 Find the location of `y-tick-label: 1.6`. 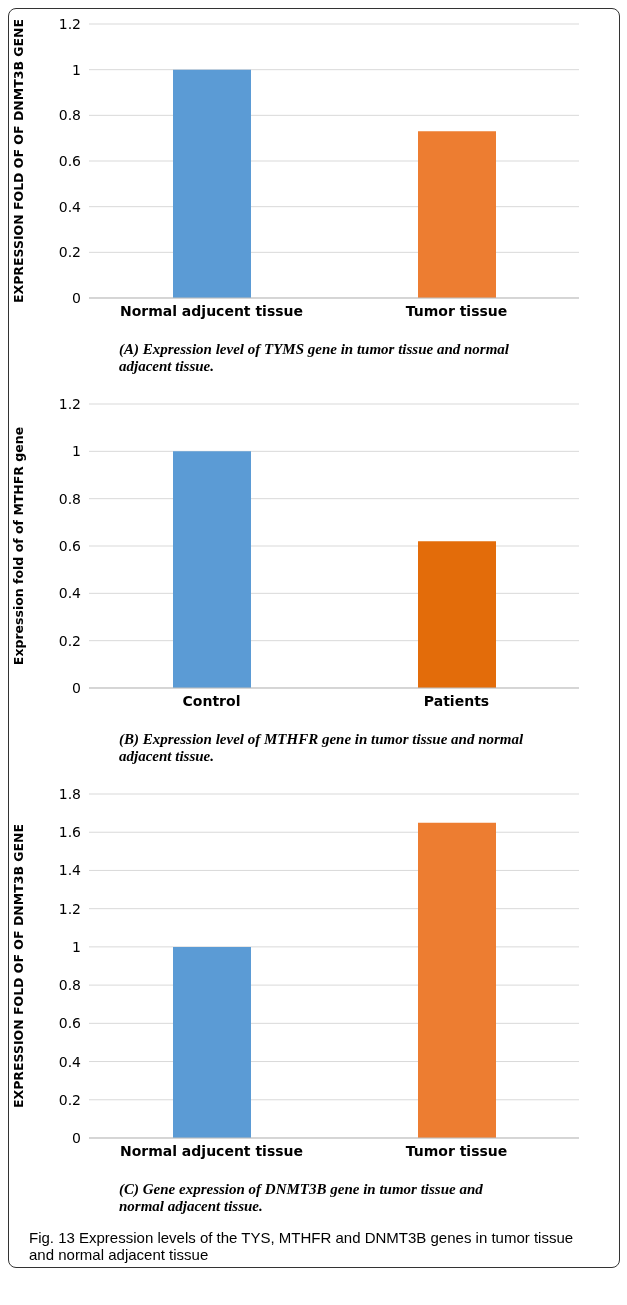

y-tick-label: 1.6 is located at coordinates (70, 832).